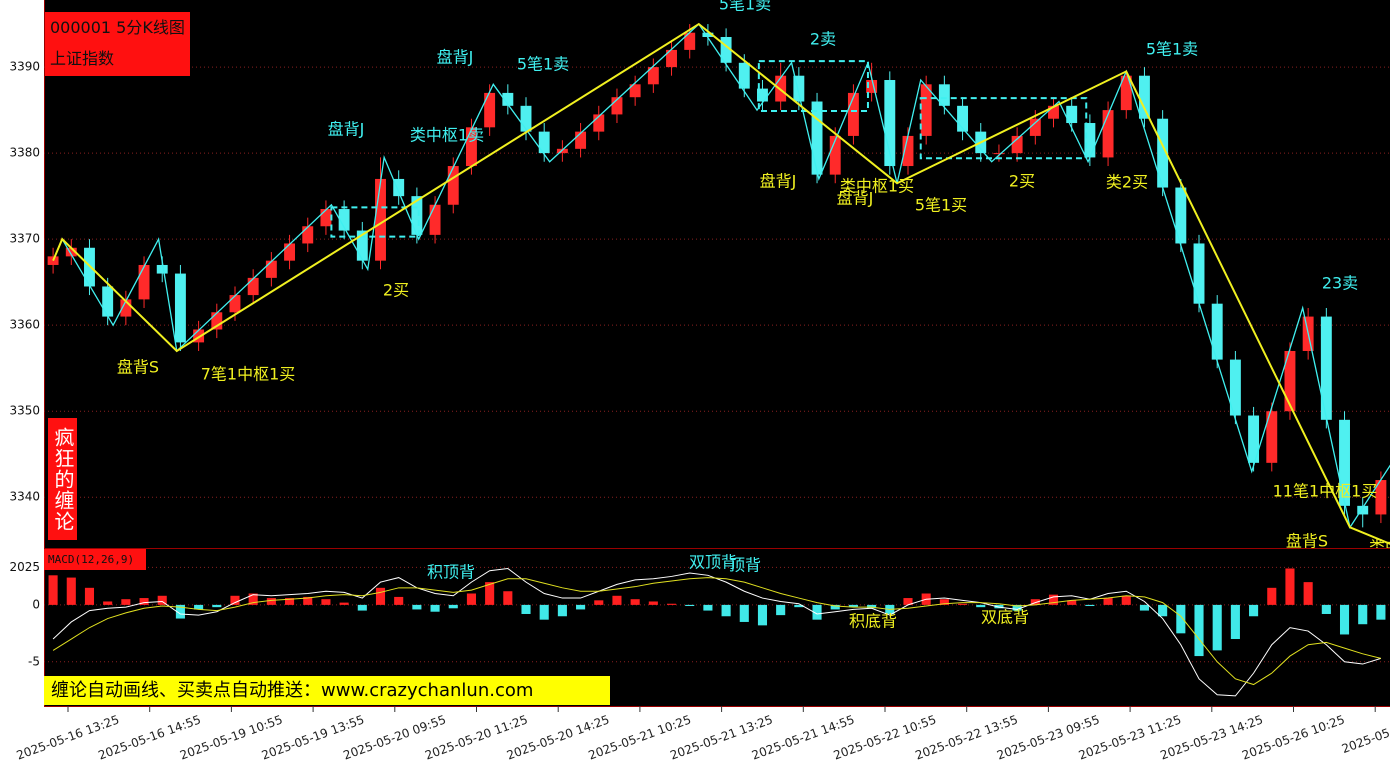  What do you see at coordinates (34, 661) in the screenshot?
I see `y-tick-label: -5` at bounding box center [34, 661].